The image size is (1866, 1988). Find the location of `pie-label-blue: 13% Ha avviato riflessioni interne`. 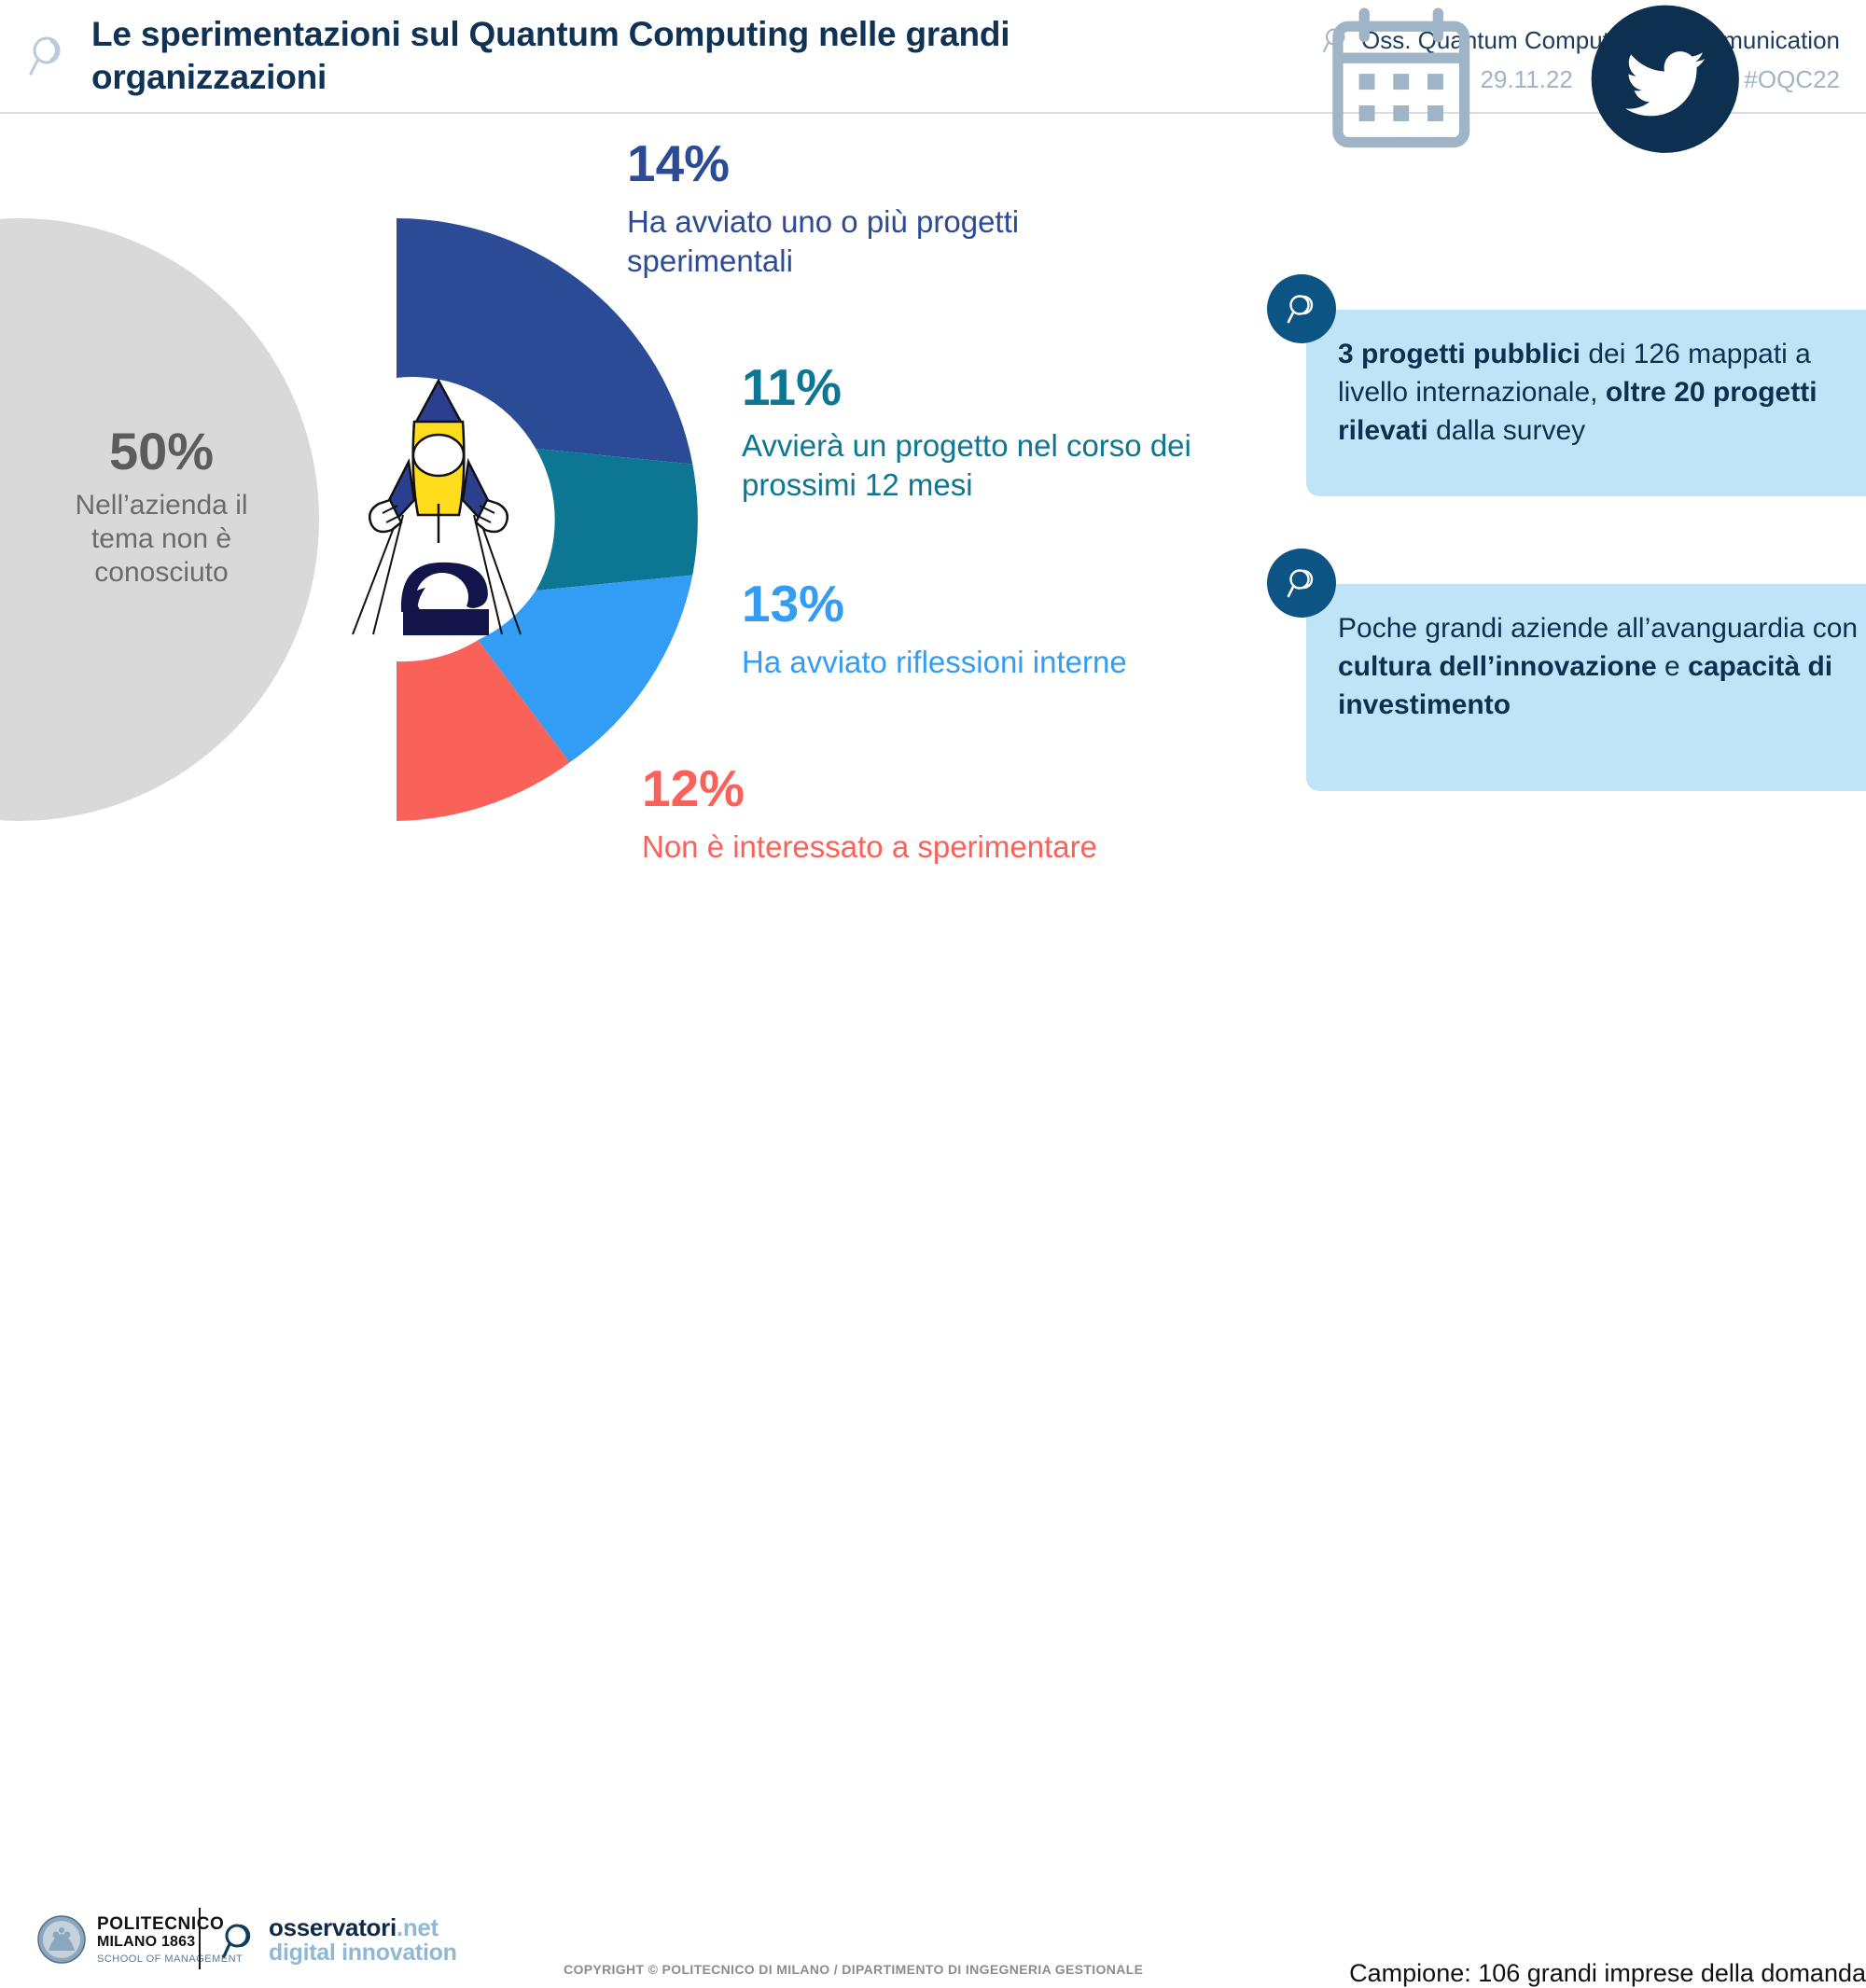

pie-label-blue: 13% Ha avviato riflessioni interne is located at coordinates (975, 630).